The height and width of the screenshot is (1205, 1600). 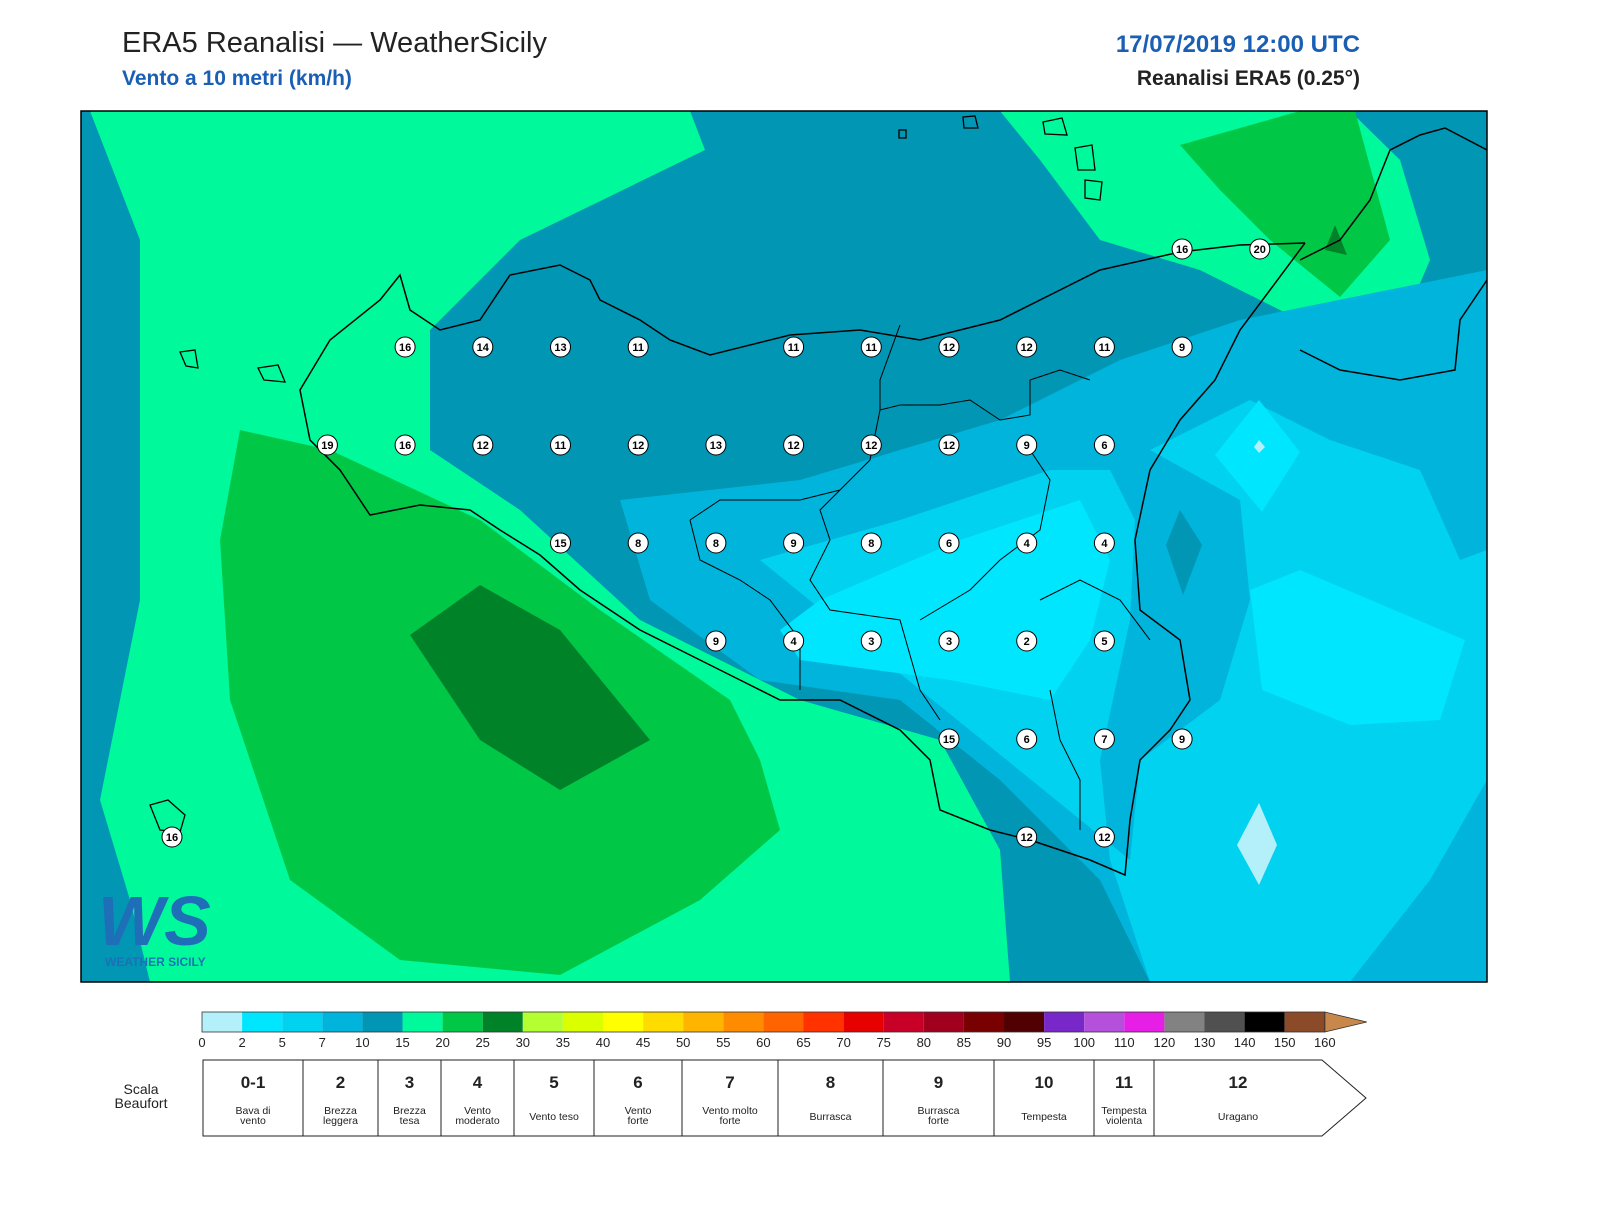 I want to click on colorbar-tick-label: 7, so click(x=322, y=1042).